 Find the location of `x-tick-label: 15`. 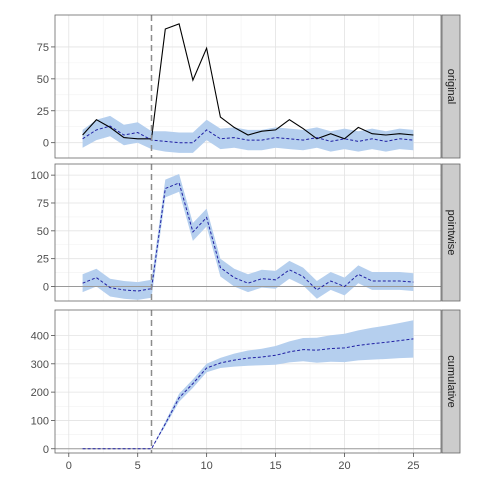

x-tick-label: 15 is located at coordinates (275, 466).